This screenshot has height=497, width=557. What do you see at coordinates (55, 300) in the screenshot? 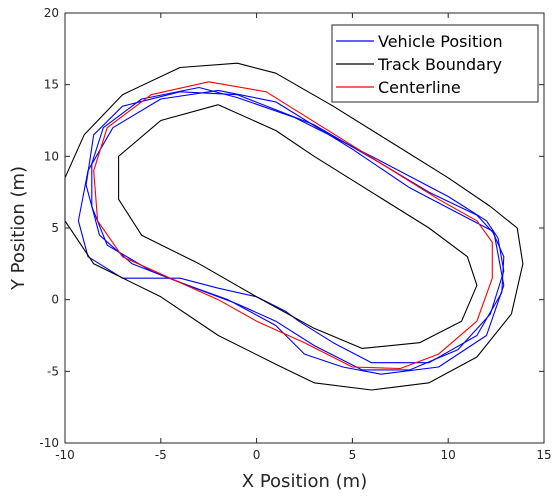
I see `y-tick-label: 0` at bounding box center [55, 300].